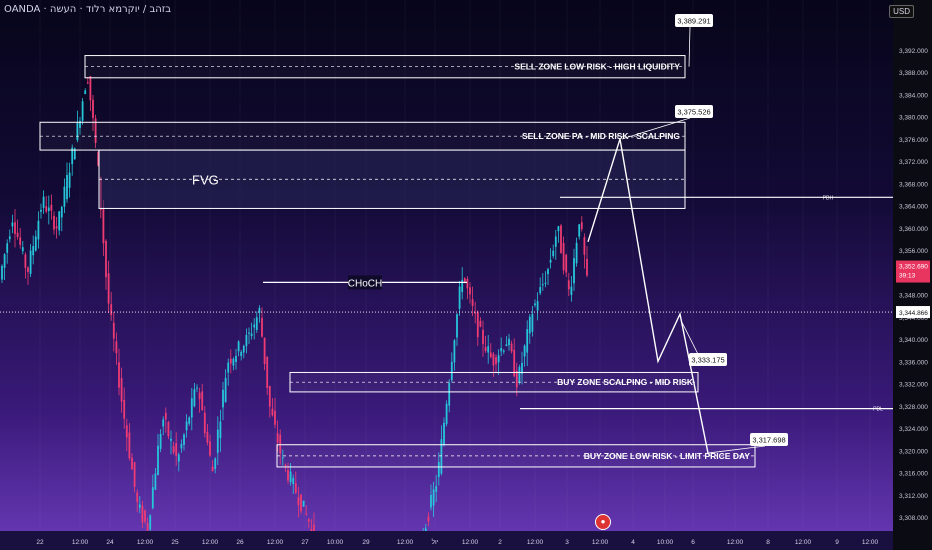 The image size is (932, 550). Describe the element at coordinates (335, 542) in the screenshot. I see `x-tick-label: 10:00` at that location.